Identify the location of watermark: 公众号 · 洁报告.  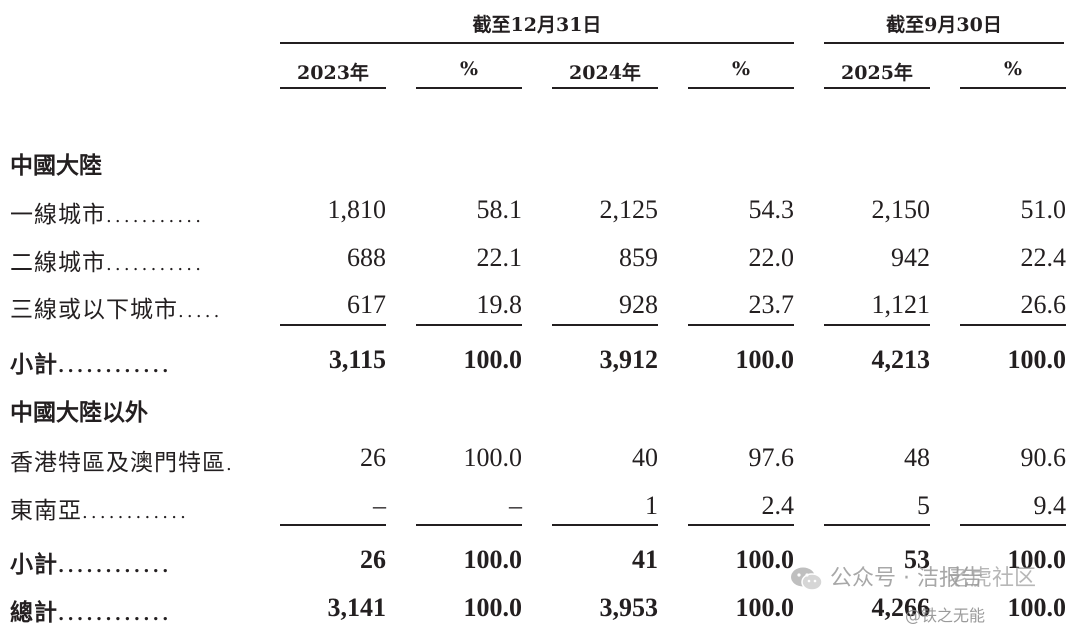
(886, 576).